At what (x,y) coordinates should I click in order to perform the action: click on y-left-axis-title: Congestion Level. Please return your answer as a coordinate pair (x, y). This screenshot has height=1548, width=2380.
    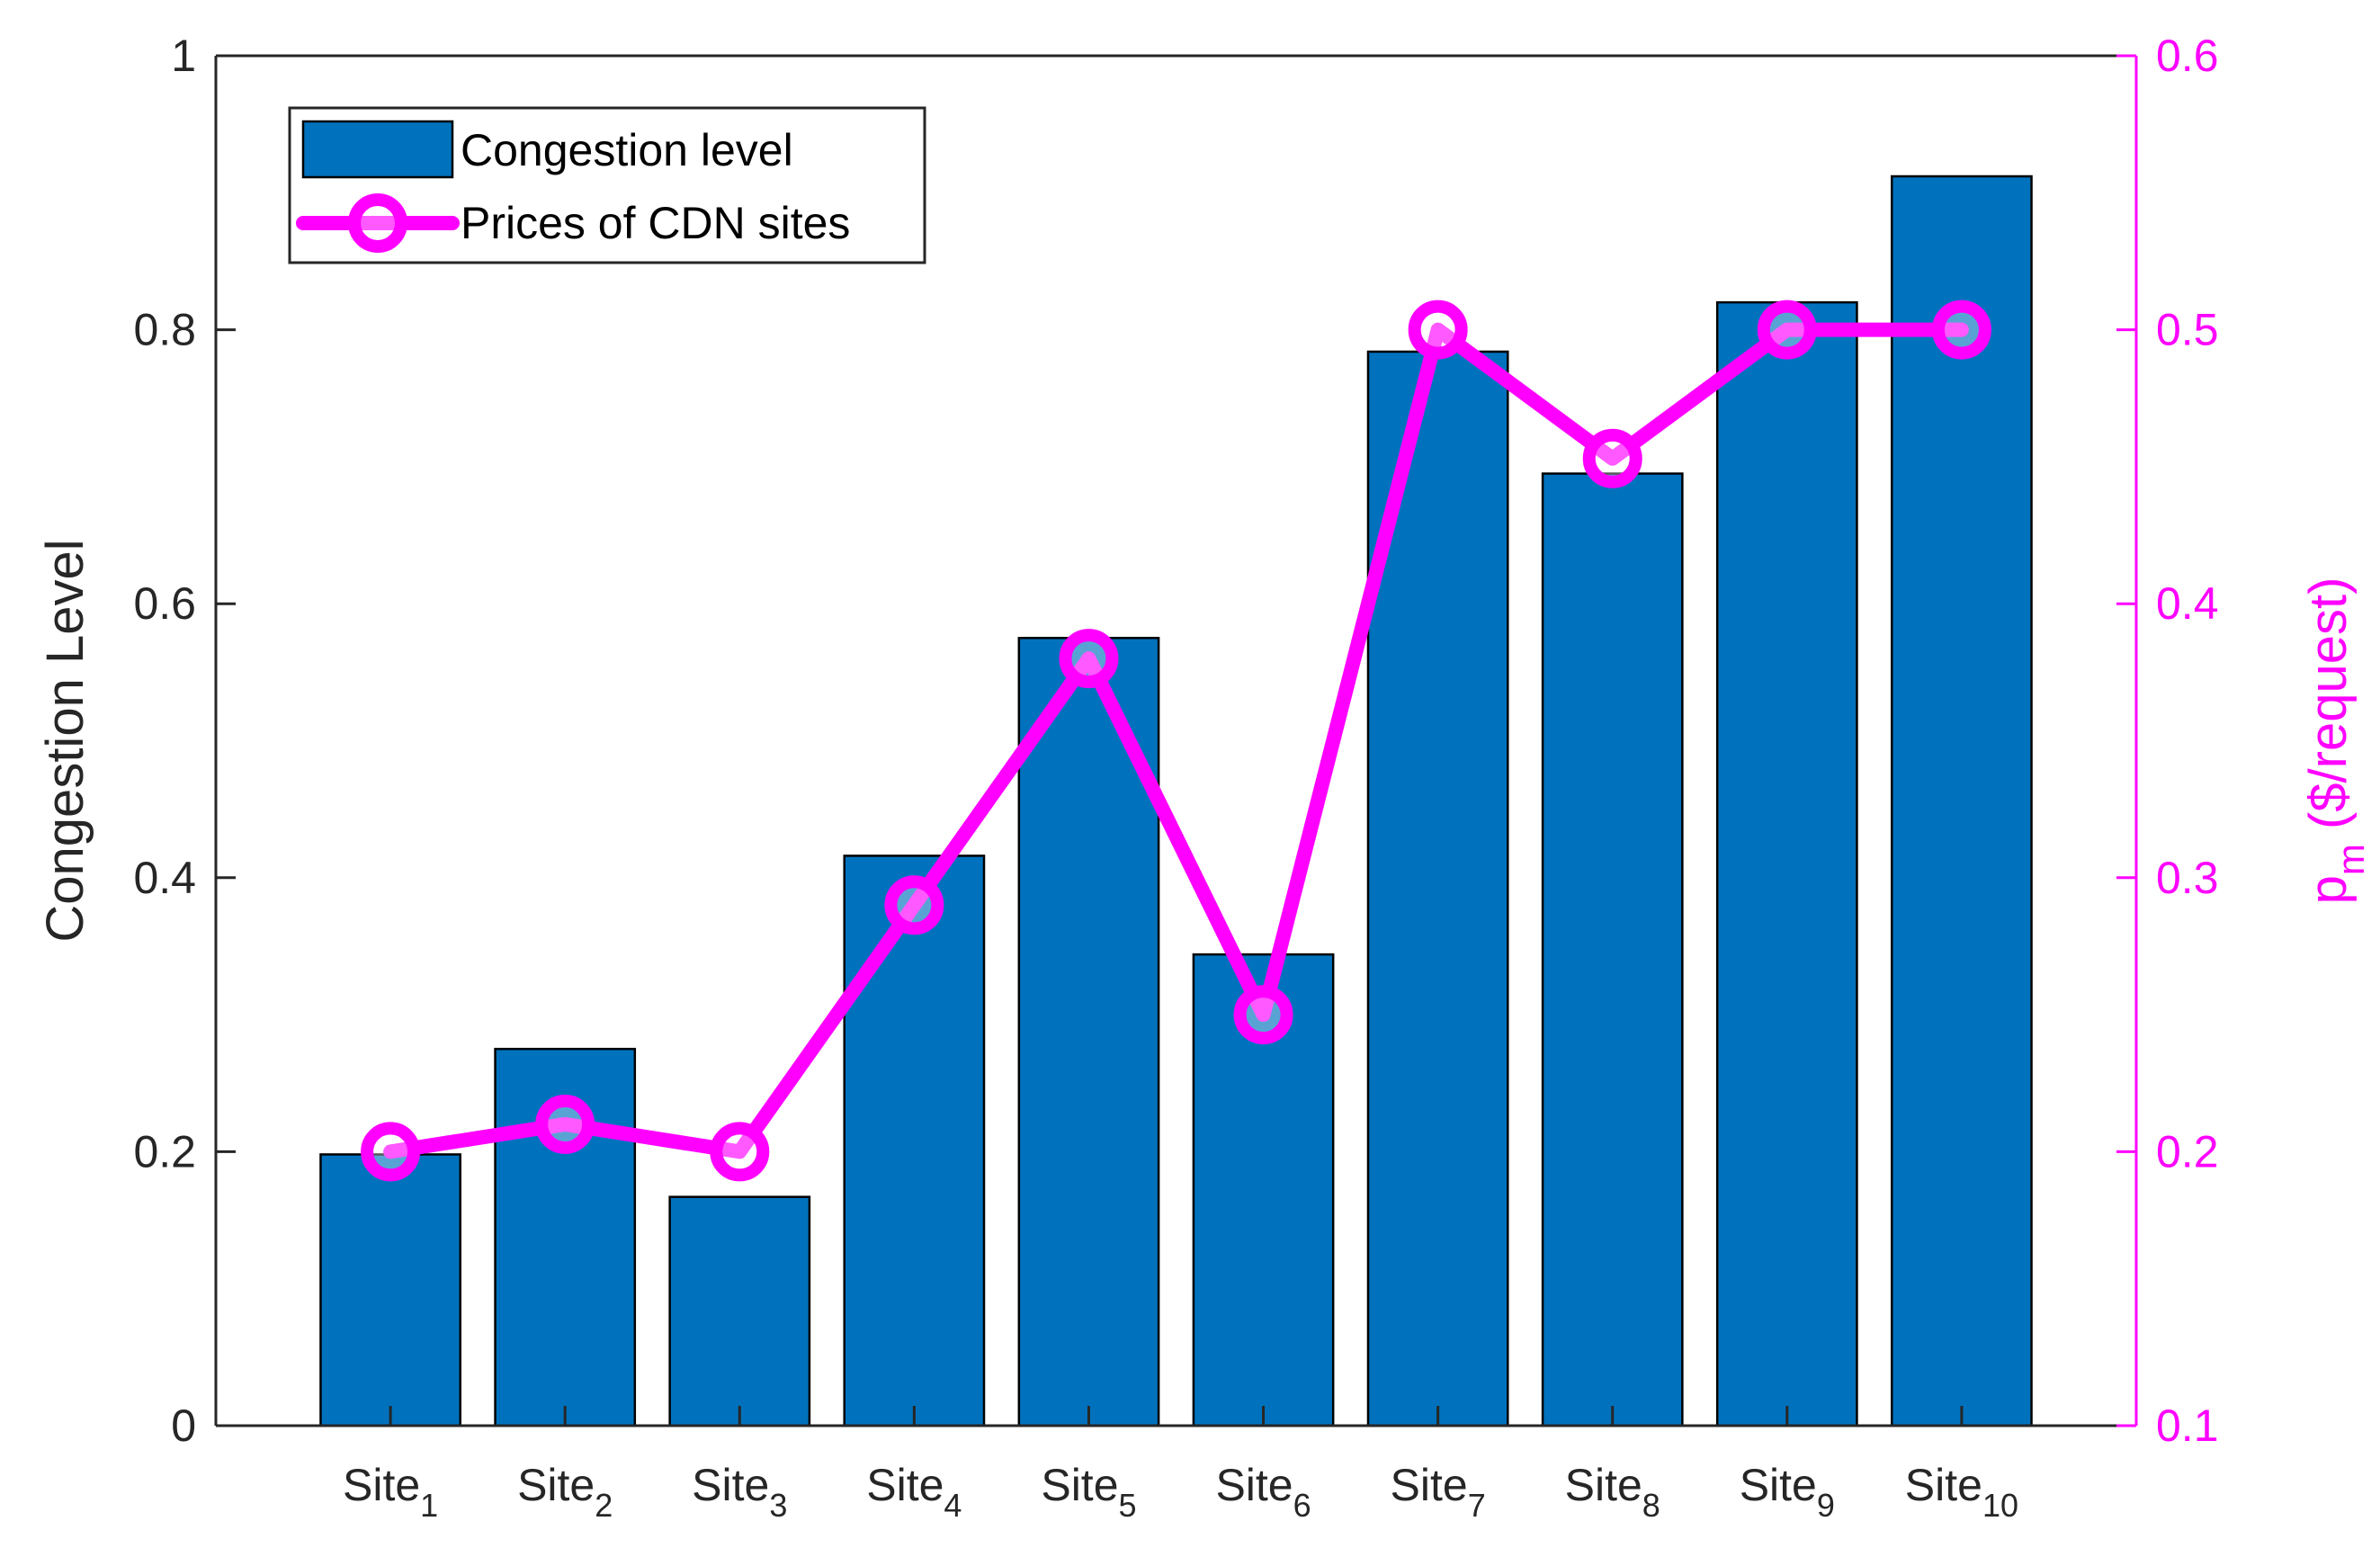
    Looking at the image, I should click on (65, 740).